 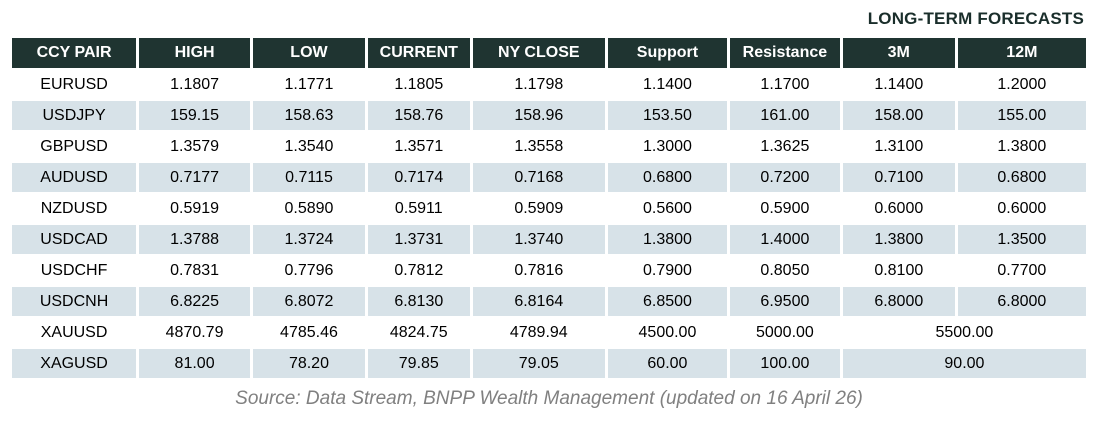 I want to click on value-cell: 0.7796, so click(x=309, y=270).